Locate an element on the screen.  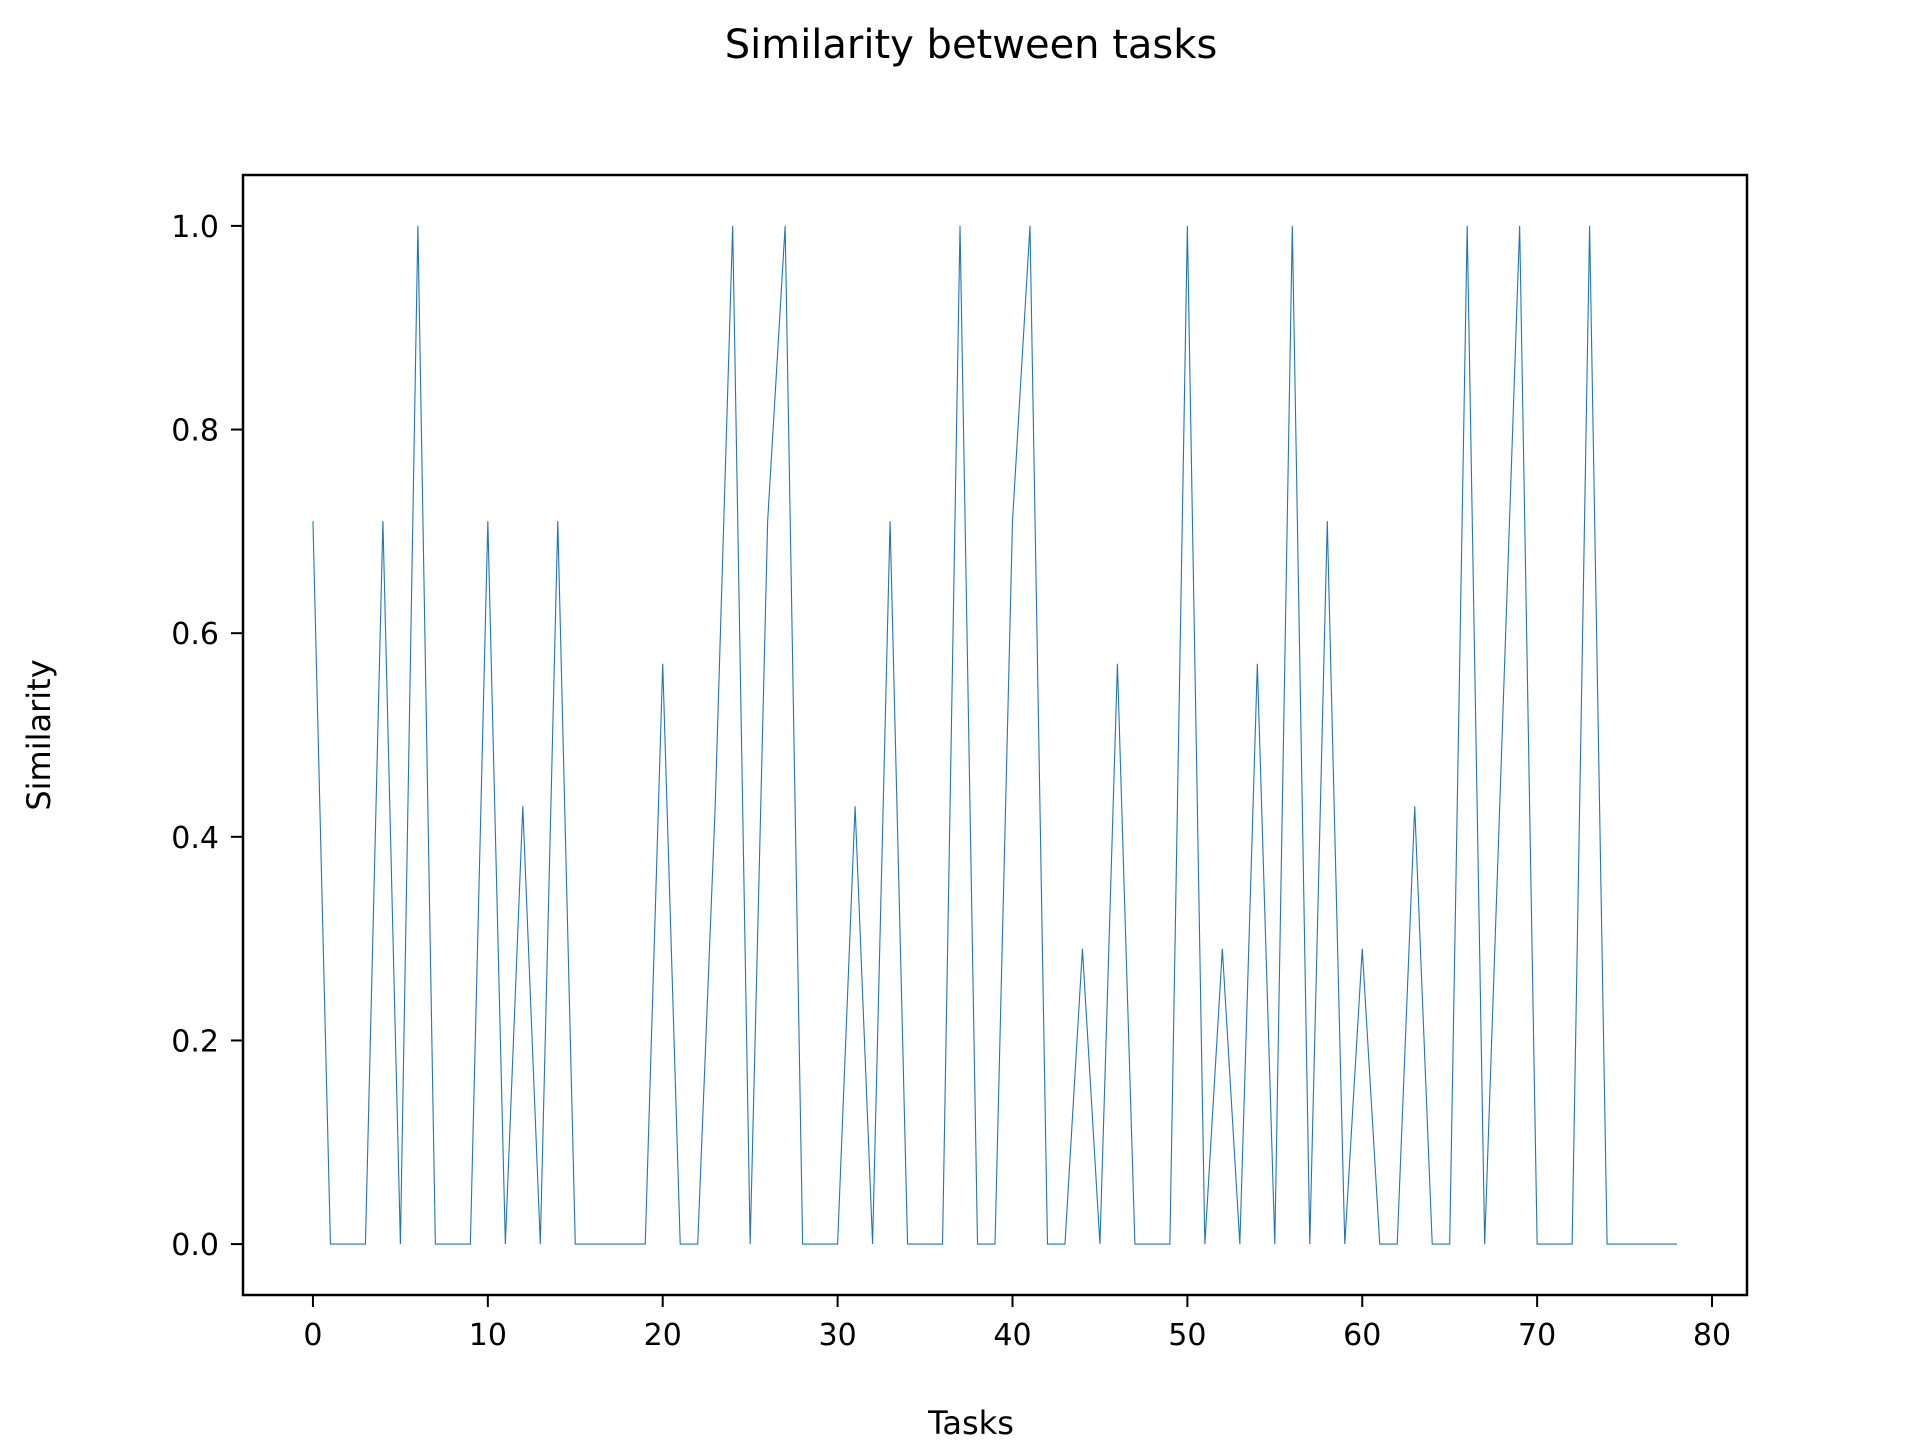
x-tick-label: 50 is located at coordinates (1187, 1335).